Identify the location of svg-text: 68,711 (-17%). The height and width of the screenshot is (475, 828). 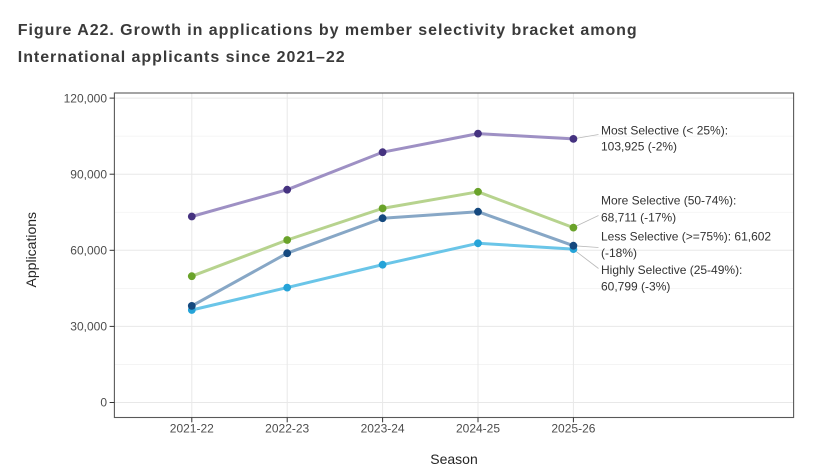
(638, 217).